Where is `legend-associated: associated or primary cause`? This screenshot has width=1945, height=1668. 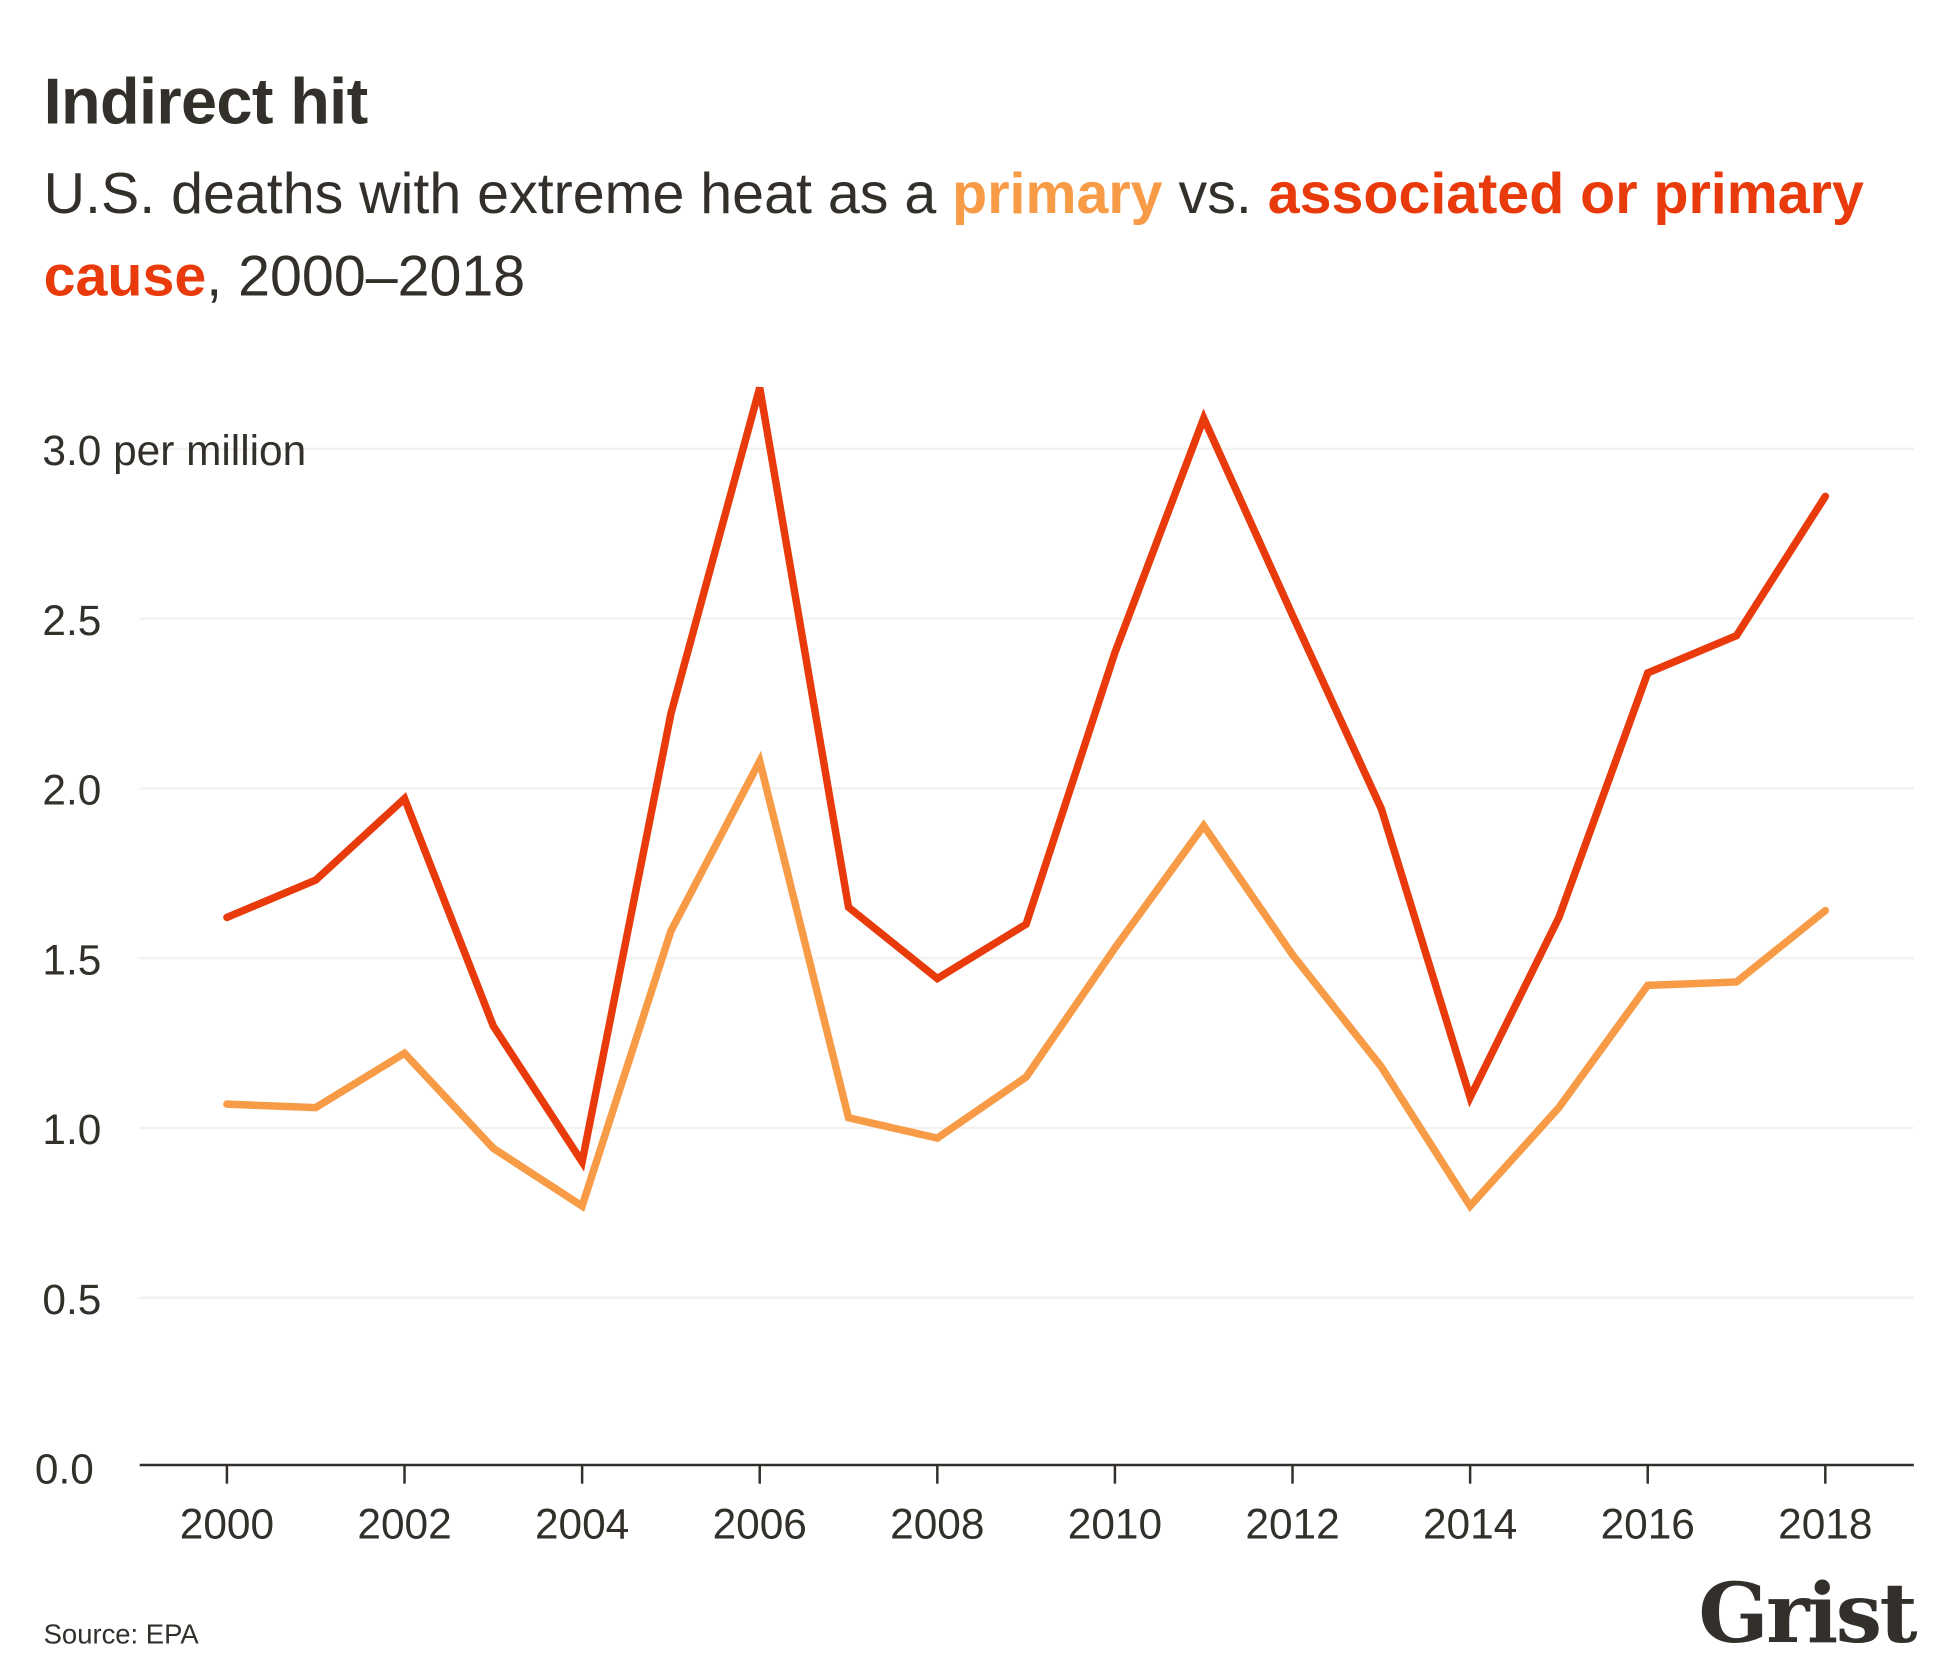
legend-associated: associated or primary cause is located at coordinates (953, 234).